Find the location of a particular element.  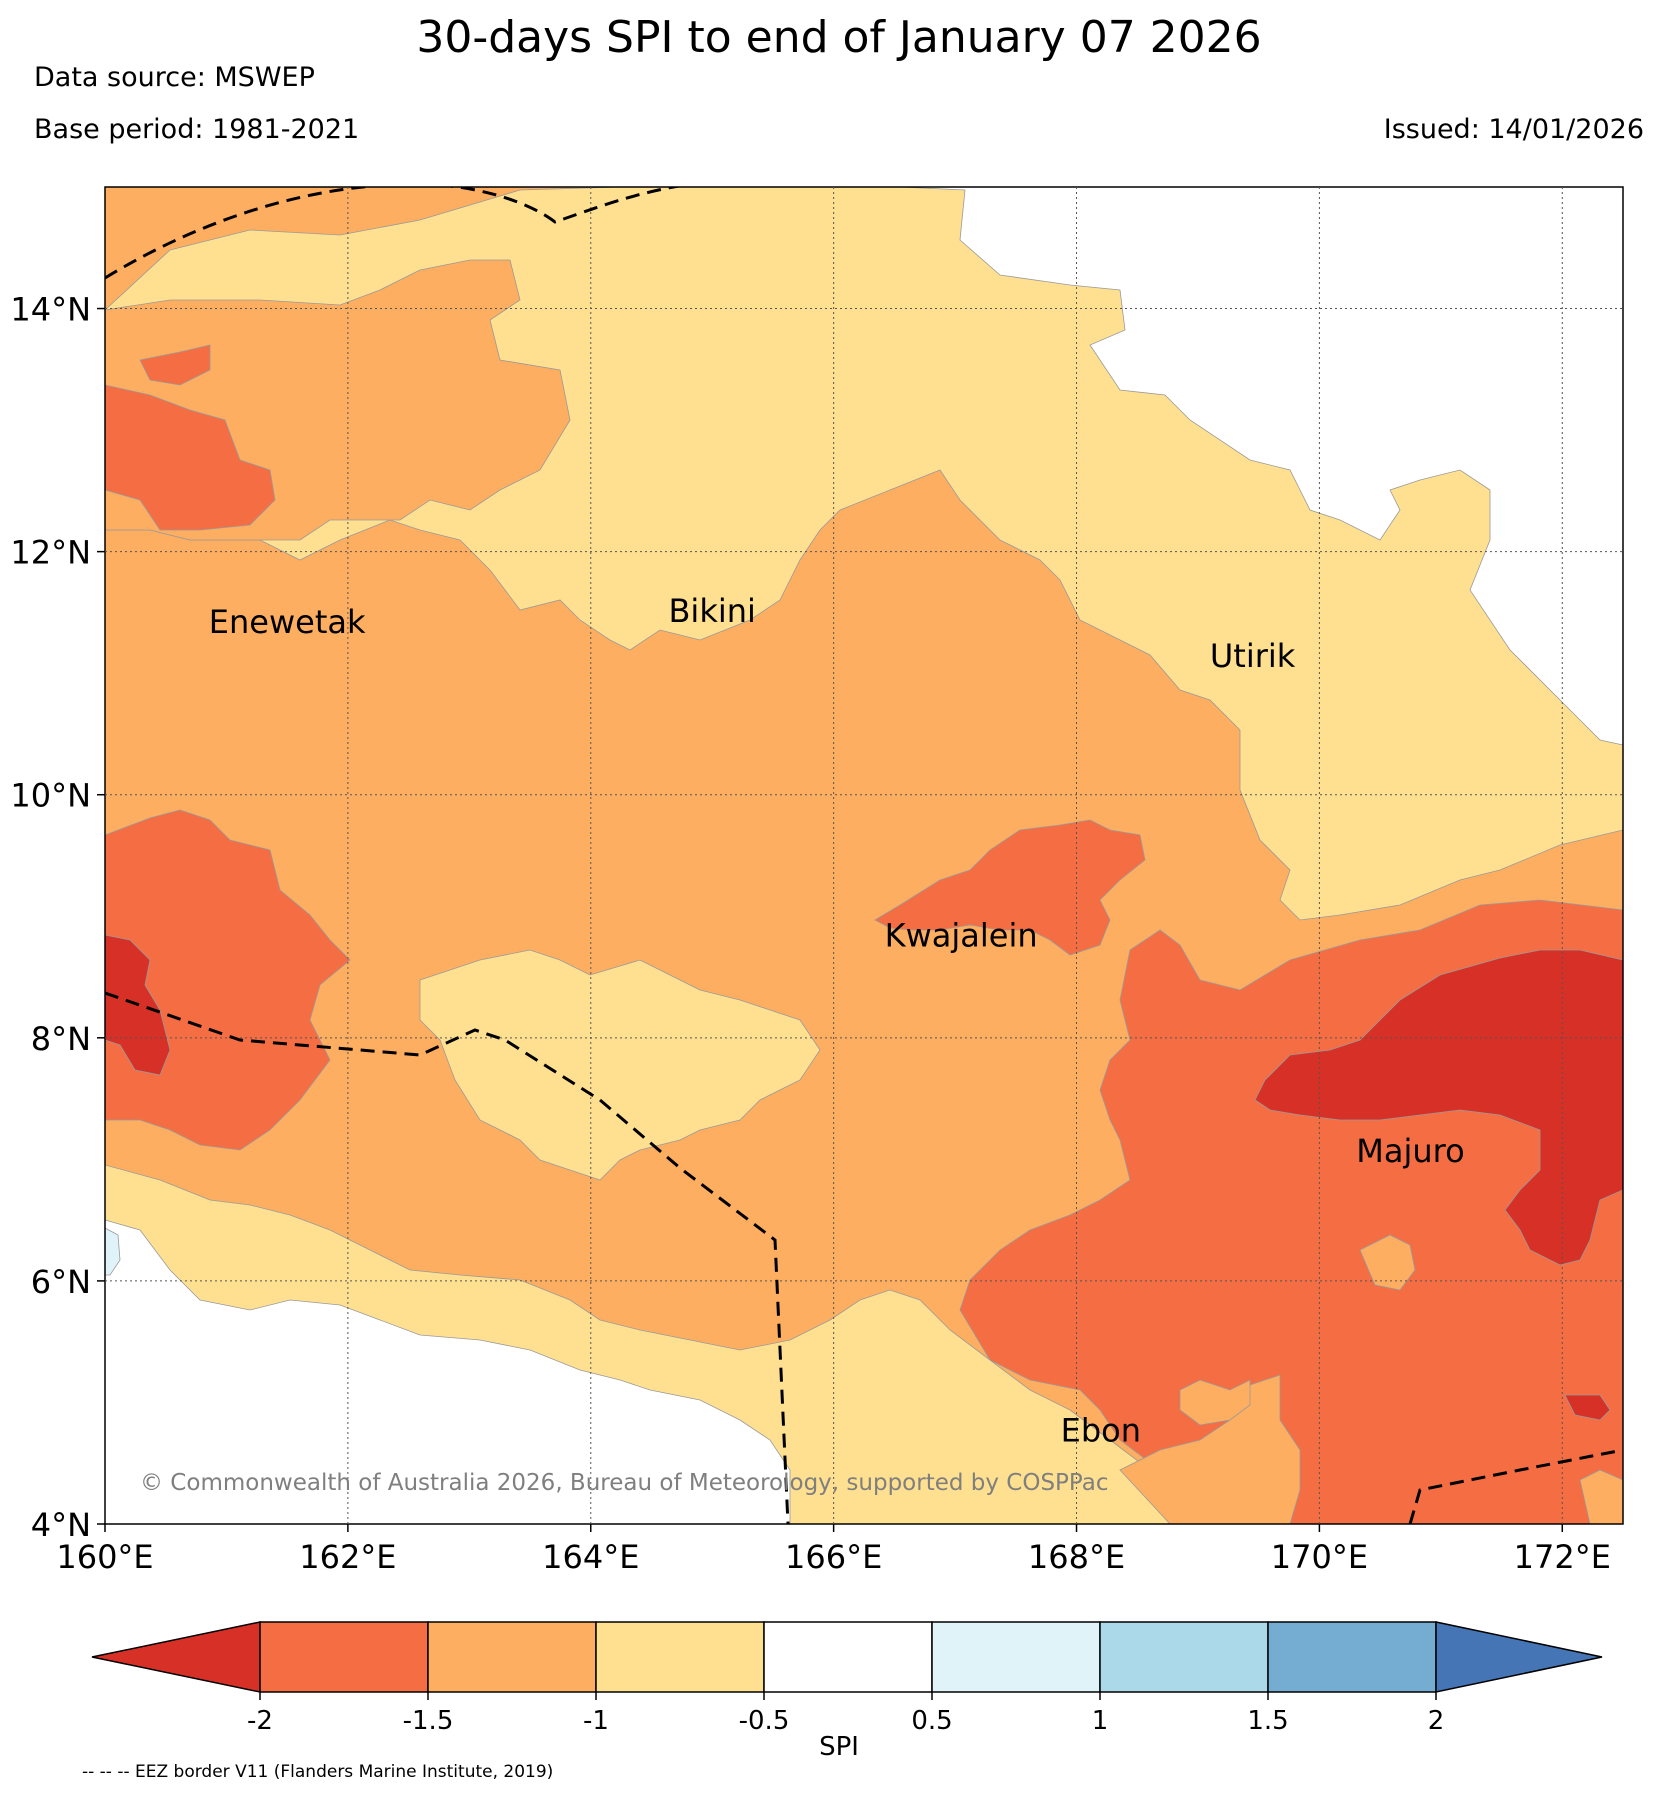

longitude-tick-label: 166°E is located at coordinates (833, 1557).